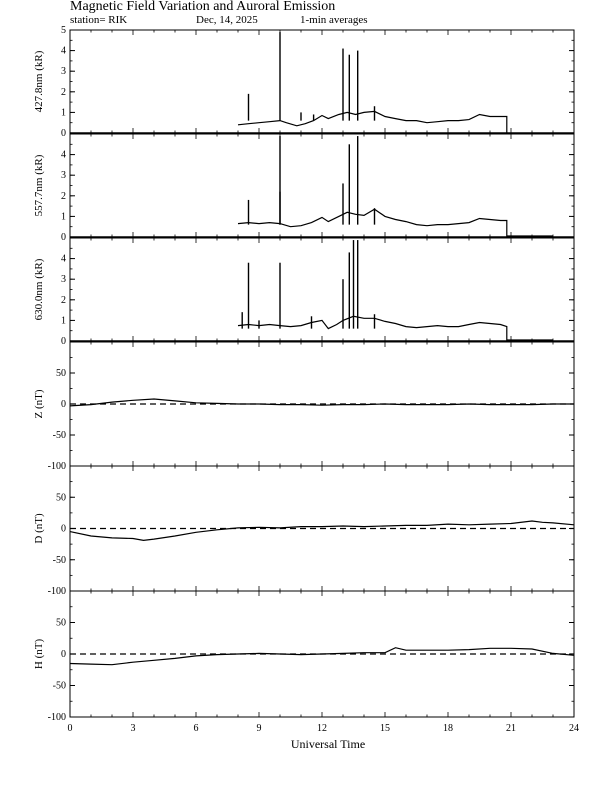 This screenshot has width=612, height=797. What do you see at coordinates (39, 289) in the screenshot?
I see `y-axis-label: 630.0nm (kR)` at bounding box center [39, 289].